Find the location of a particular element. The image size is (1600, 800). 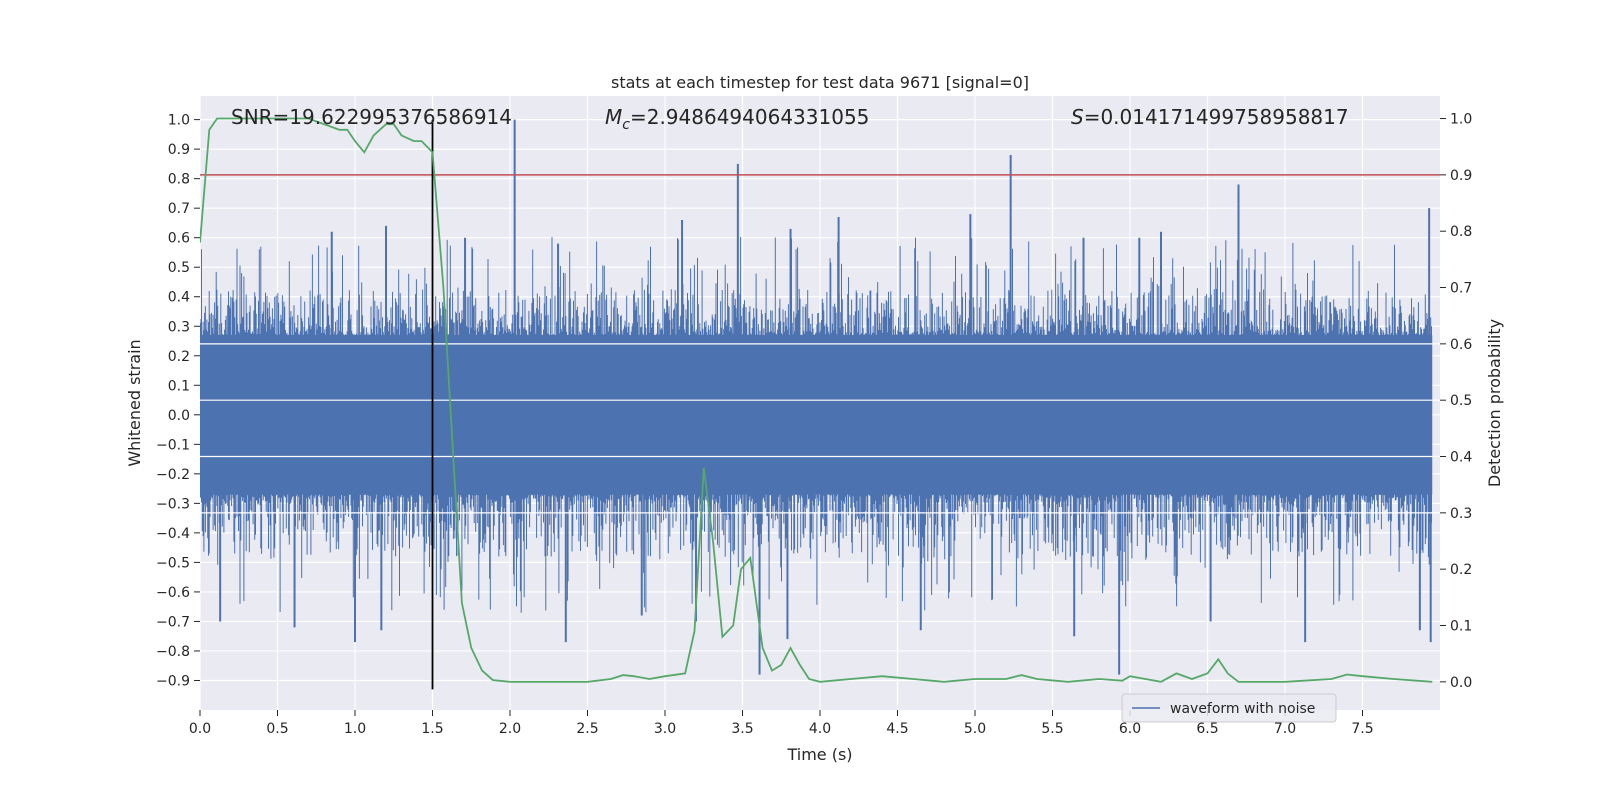

x-tick-label: 0.5 is located at coordinates (277, 729).